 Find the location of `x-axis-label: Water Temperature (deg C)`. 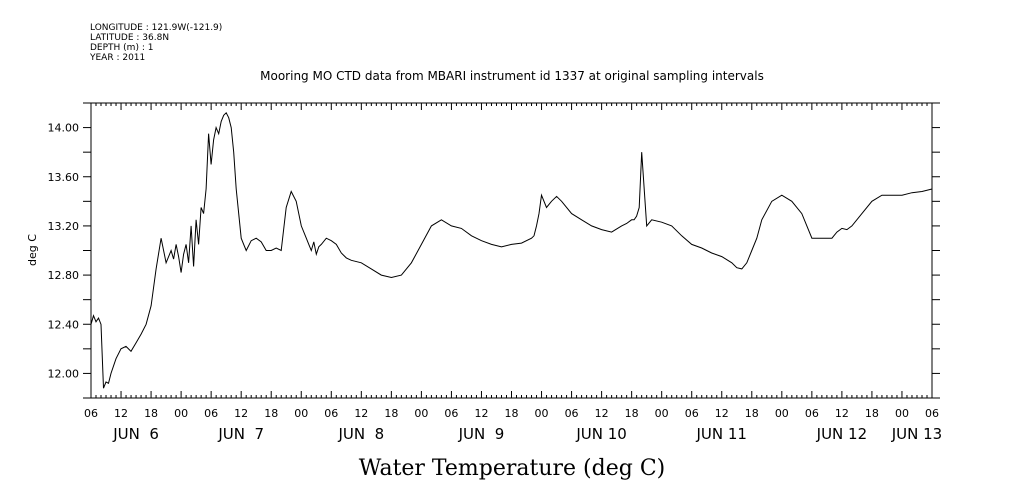

x-axis-label: Water Temperature (deg C) is located at coordinates (512, 468).